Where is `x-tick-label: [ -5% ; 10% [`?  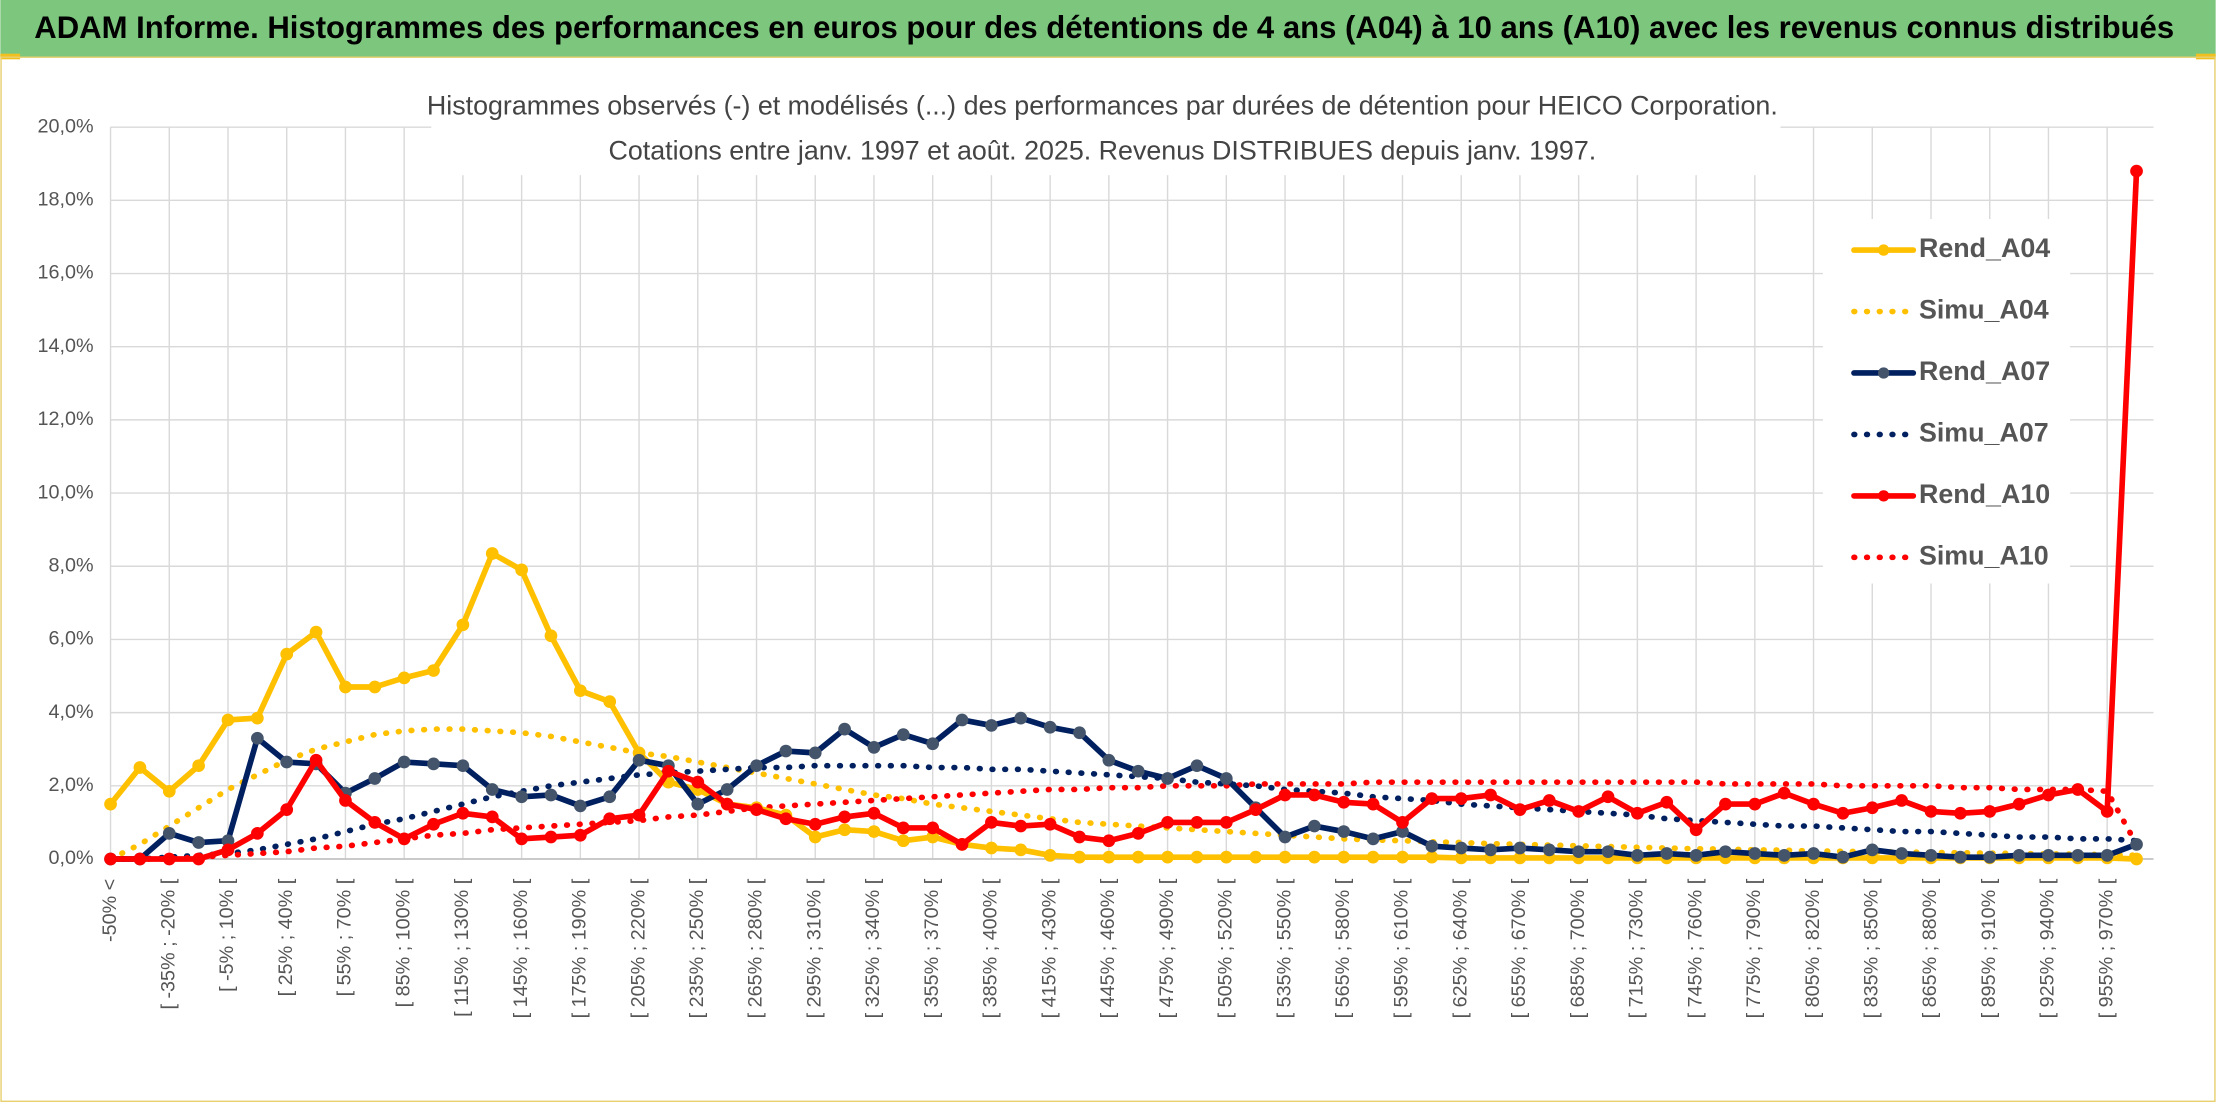
x-tick-label: [ -5% ; 10% [ is located at coordinates (227, 935).